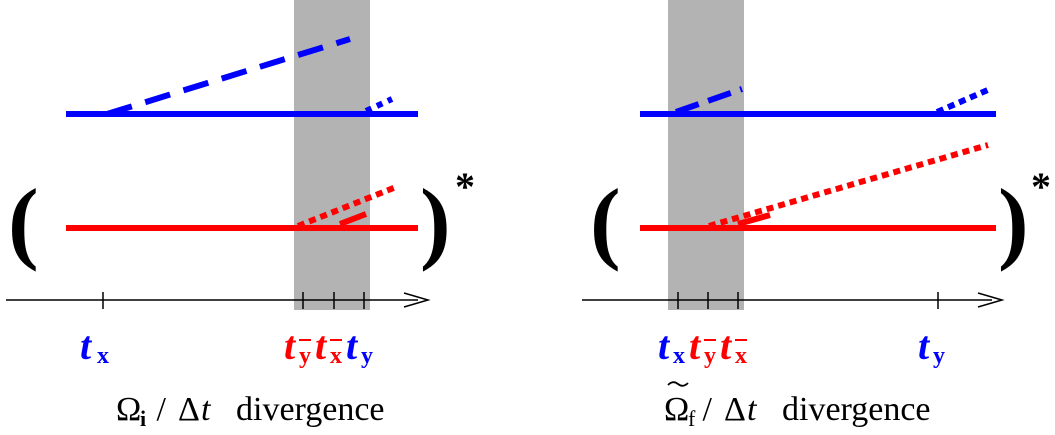 This screenshot has width=1055, height=435. Describe the element at coordinates (347, 206) in the screenshot. I see `left-red-dotted-line` at that location.